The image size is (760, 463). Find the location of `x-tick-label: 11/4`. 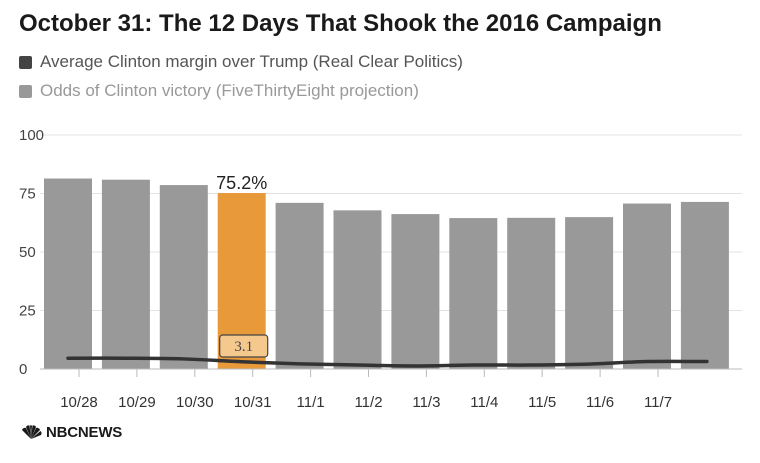

x-tick-label: 11/4 is located at coordinates (484, 402).